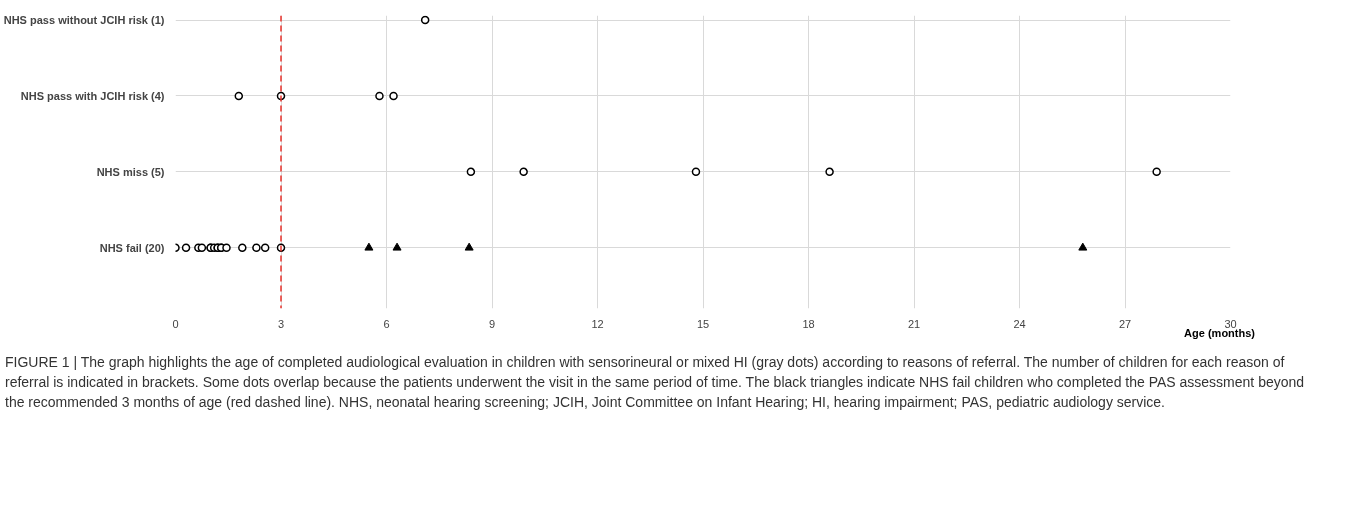 This screenshot has width=1357, height=519. What do you see at coordinates (703, 323) in the screenshot?
I see `x-tick-label: 15` at bounding box center [703, 323].